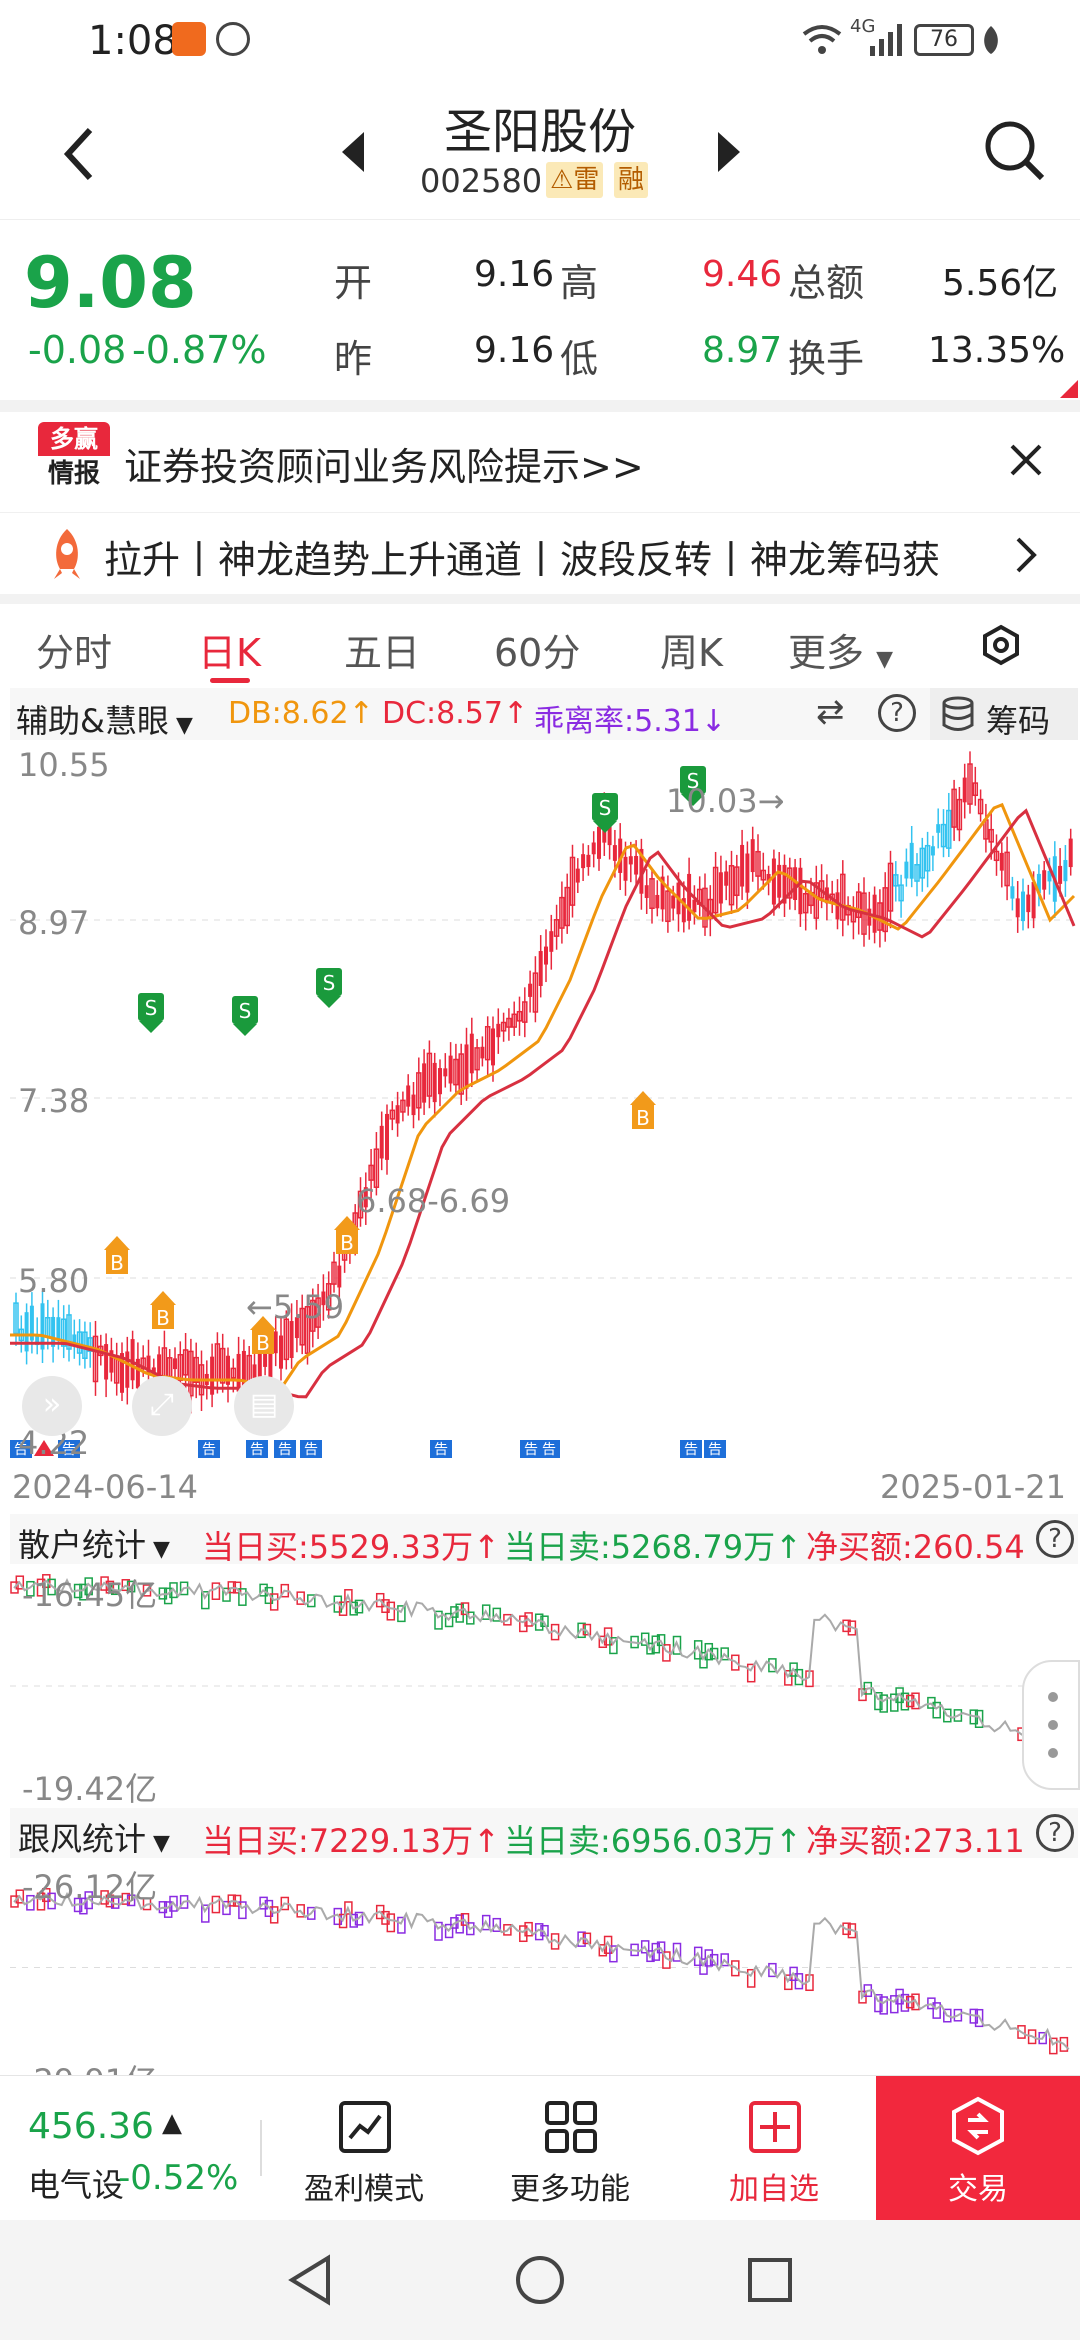  Describe the element at coordinates (382, 653) in the screenshot. I see `tab-five-day: 五日` at that location.